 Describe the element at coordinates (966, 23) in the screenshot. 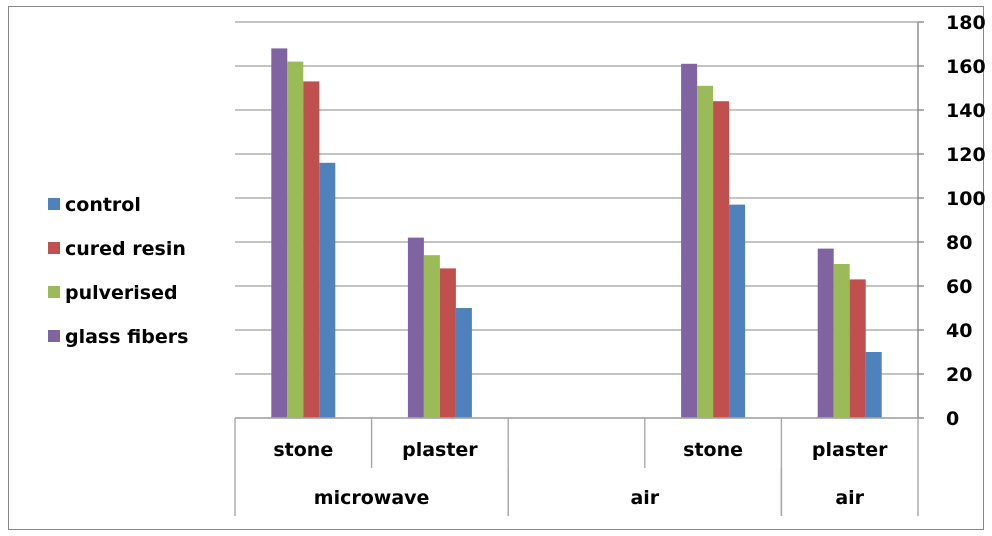

I see `y-tick-label: 180` at that location.